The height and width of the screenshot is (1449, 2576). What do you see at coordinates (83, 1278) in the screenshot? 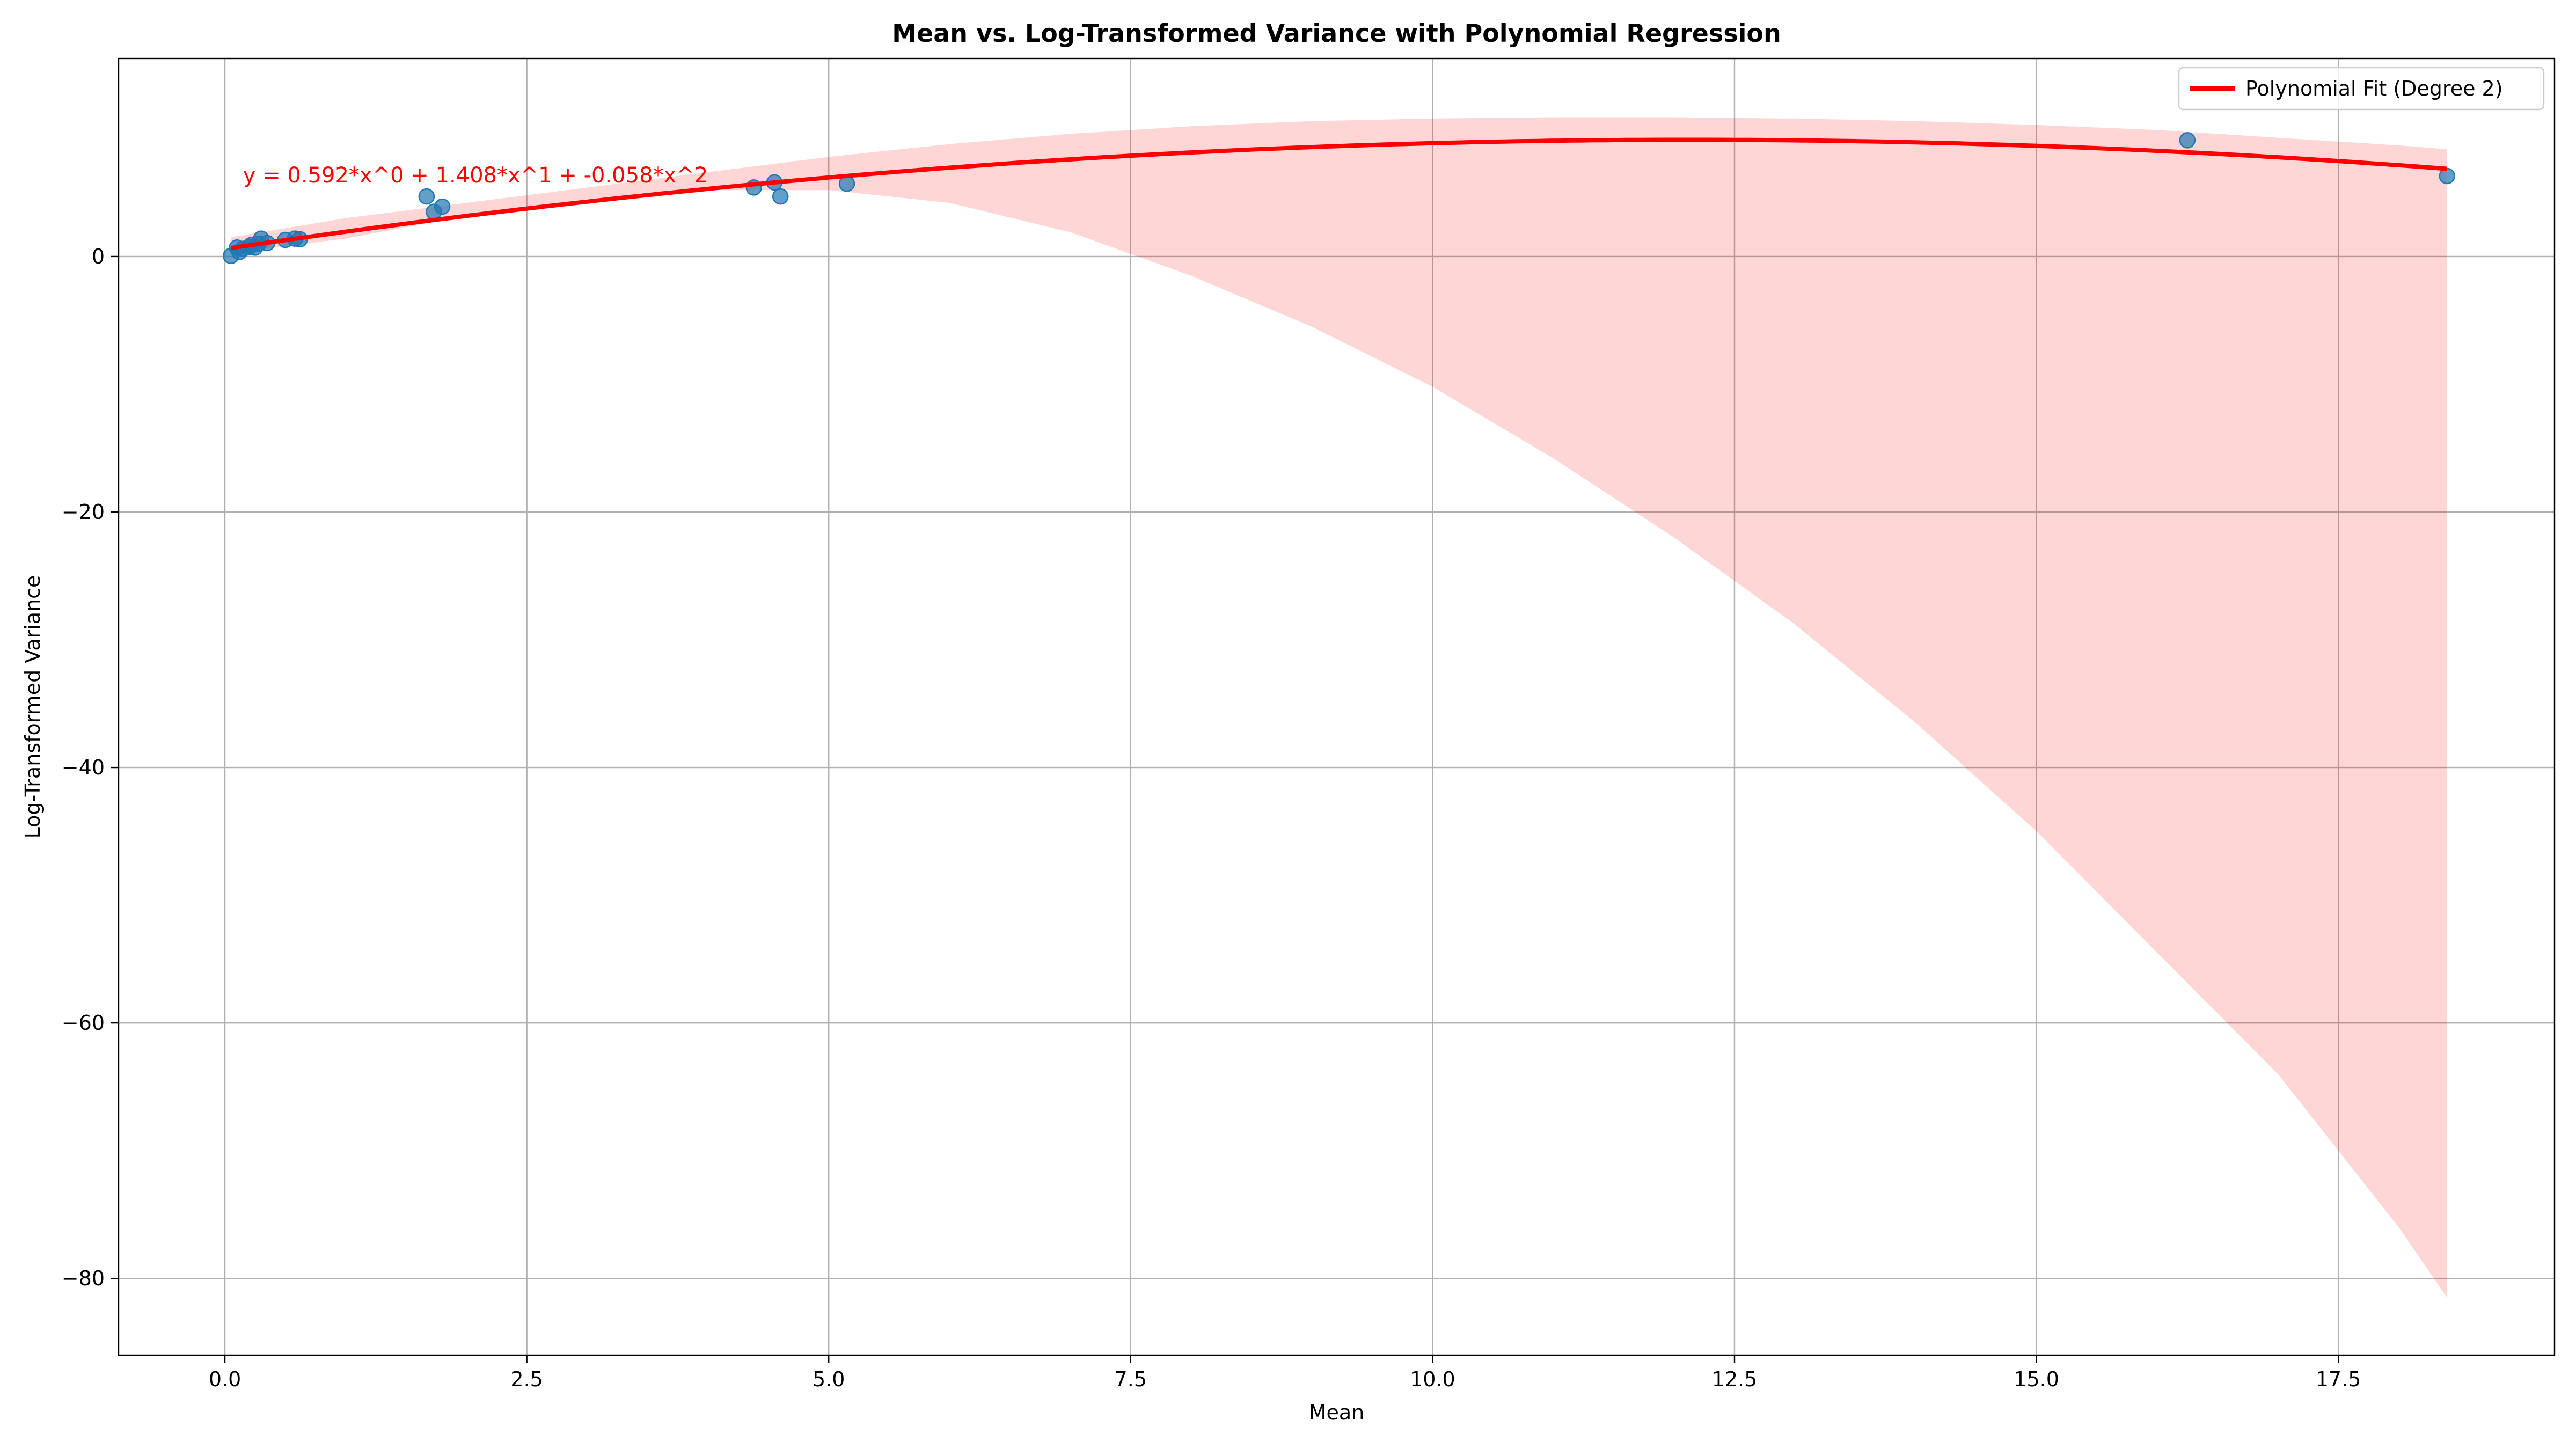
I see `y-tick-label: −80` at bounding box center [83, 1278].